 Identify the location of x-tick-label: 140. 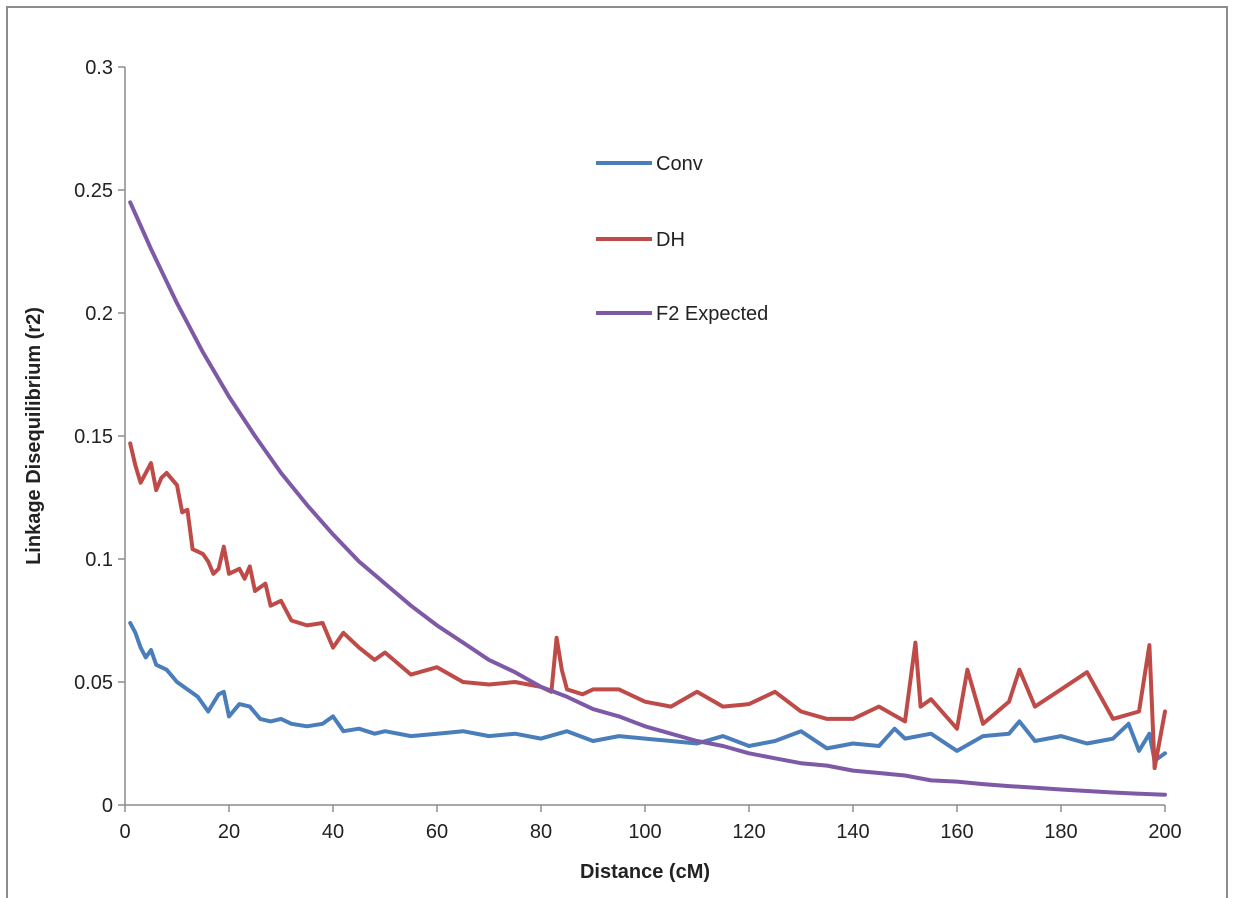
(852, 832).